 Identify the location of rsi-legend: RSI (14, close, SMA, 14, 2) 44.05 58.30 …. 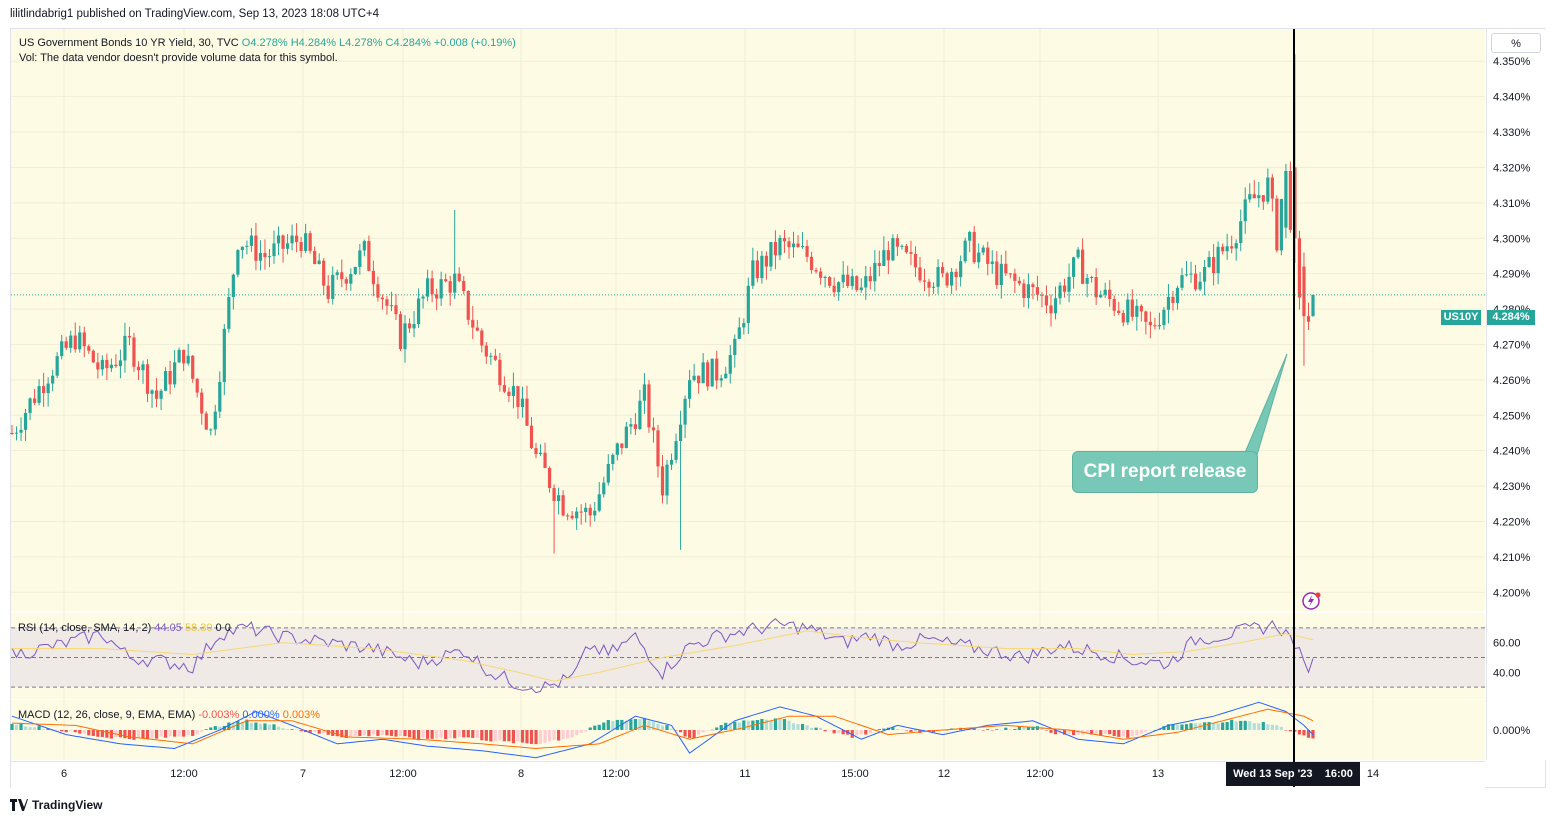
(124, 628).